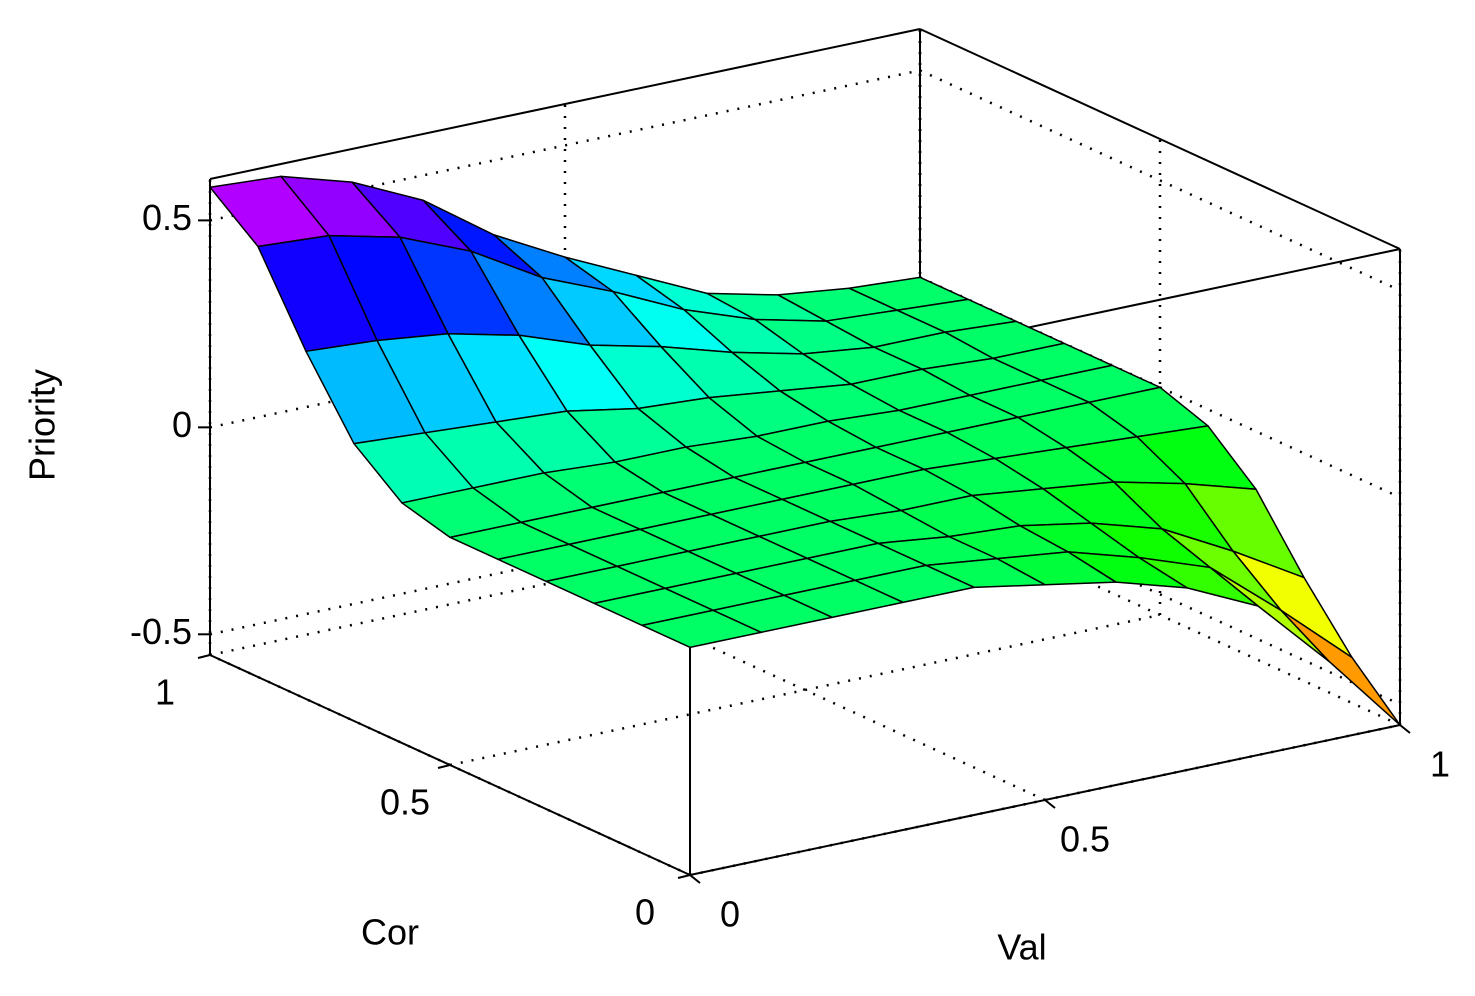  I want to click on z-tick-label: 0, so click(182, 424).